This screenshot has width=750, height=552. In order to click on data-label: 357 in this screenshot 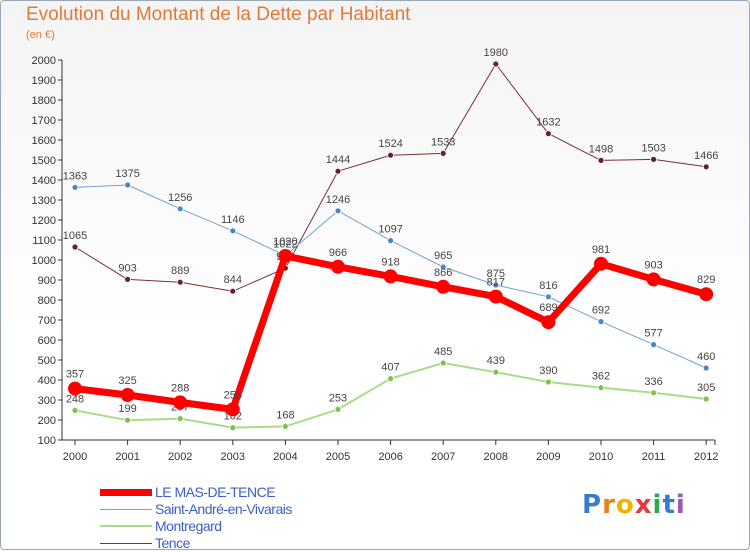, I will do `click(75, 375)`.